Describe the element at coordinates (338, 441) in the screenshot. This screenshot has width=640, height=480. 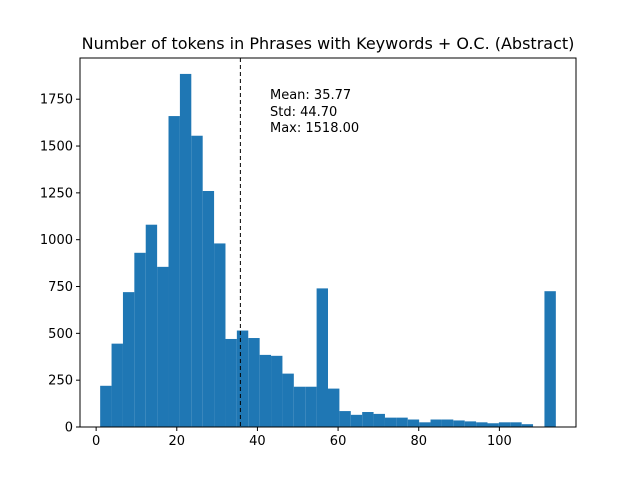
I see `x-tick-label: 60` at that location.